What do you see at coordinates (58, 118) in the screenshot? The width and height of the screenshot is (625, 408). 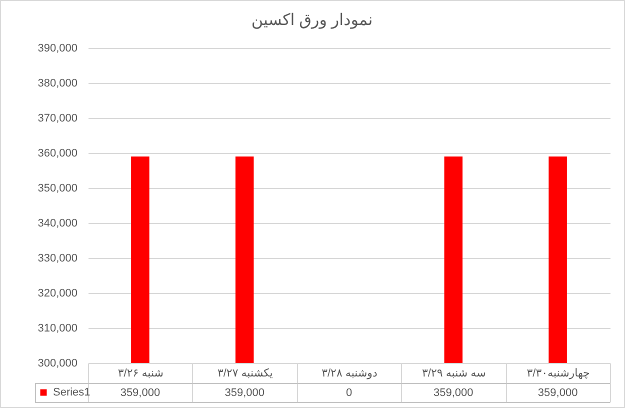 I see `y-tick-label: 370,000` at bounding box center [58, 118].